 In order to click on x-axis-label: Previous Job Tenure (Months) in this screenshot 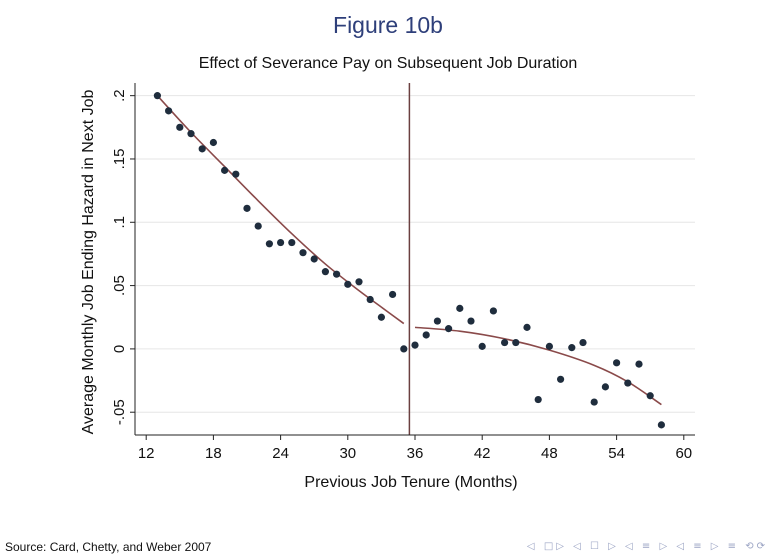, I will do `click(410, 482)`.